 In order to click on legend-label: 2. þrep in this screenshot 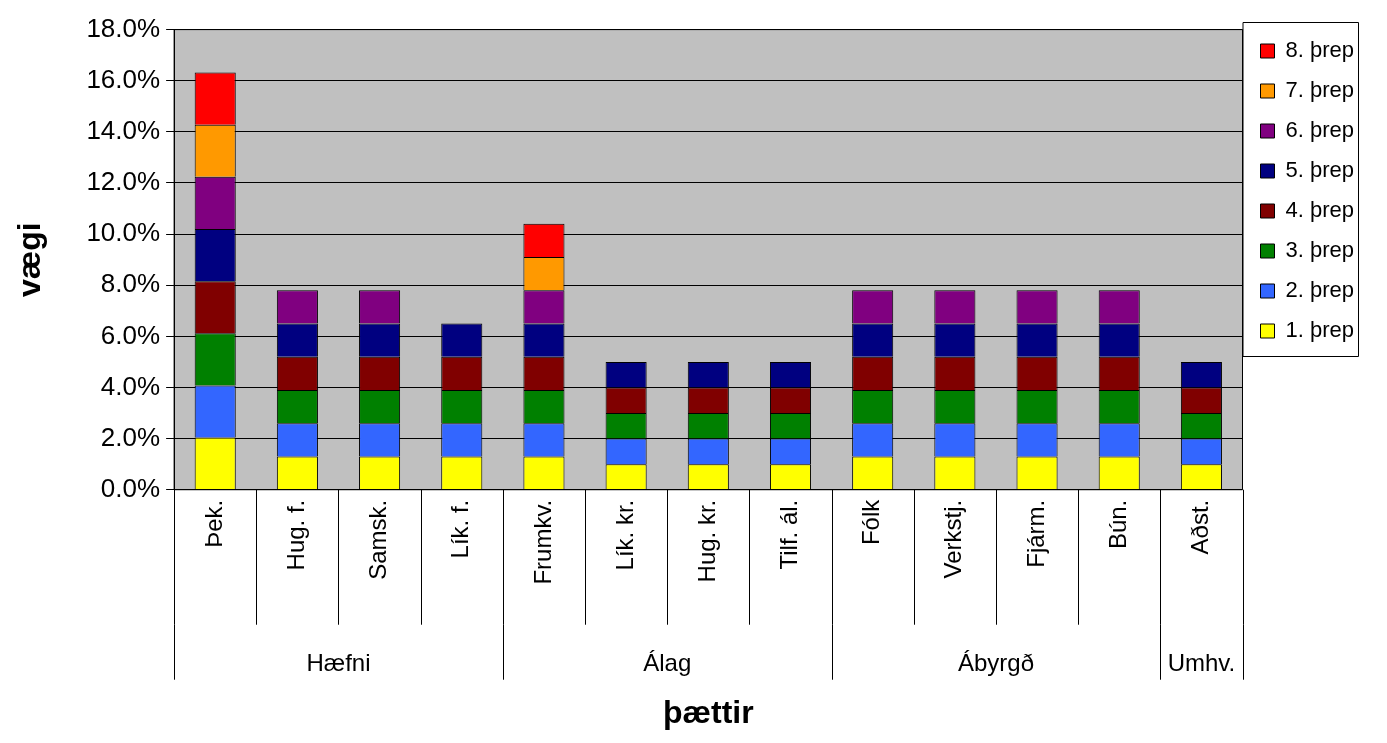, I will do `click(1320, 290)`.